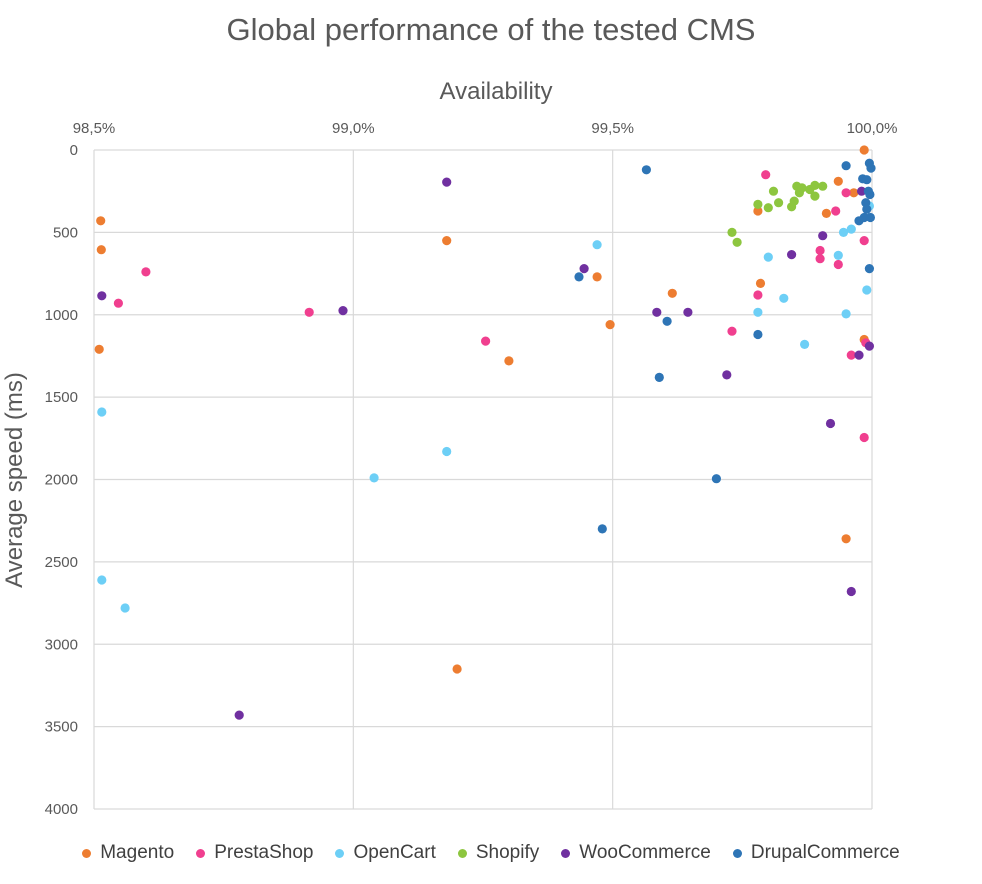 The width and height of the screenshot is (982, 884). What do you see at coordinates (61, 397) in the screenshot?
I see `y-tick-label: 1500` at bounding box center [61, 397].